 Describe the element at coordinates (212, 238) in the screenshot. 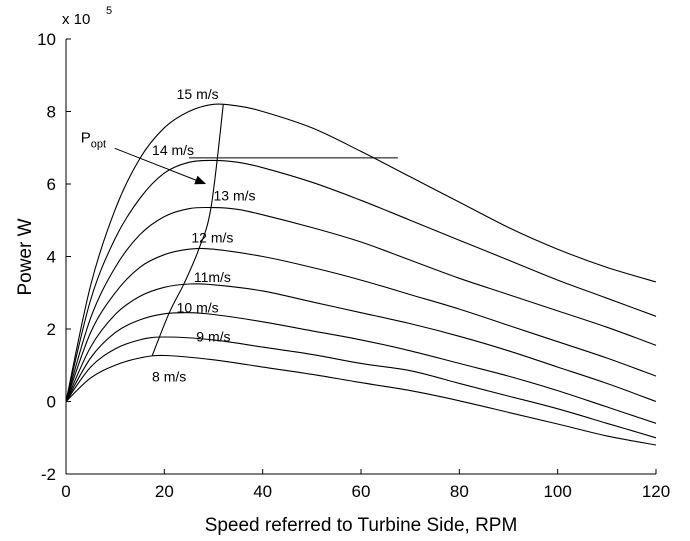

I see `curve-label: 12 m/s` at that location.